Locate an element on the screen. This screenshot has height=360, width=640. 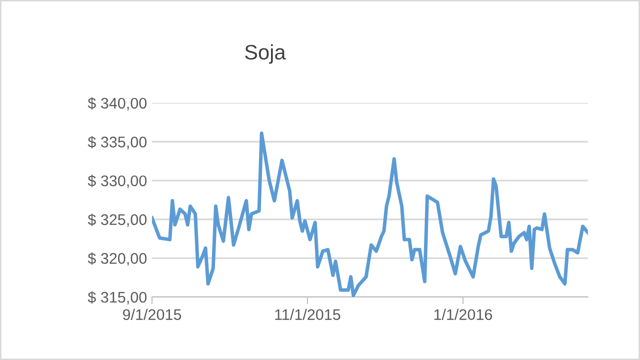
x-tick-label: 9/1/2015 is located at coordinates (152, 314).